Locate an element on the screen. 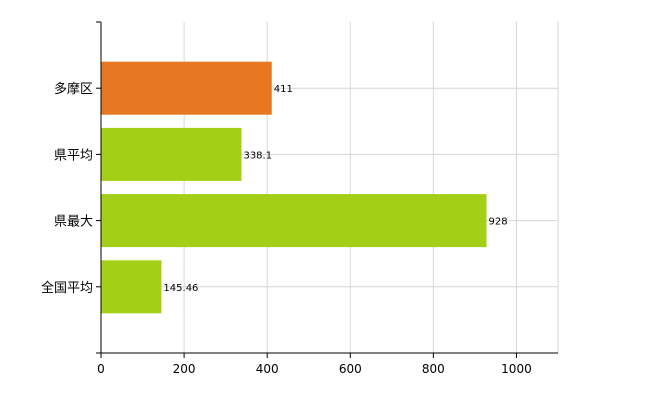 This screenshot has height=400, width=650. data-label-2: 928 is located at coordinates (498, 222).